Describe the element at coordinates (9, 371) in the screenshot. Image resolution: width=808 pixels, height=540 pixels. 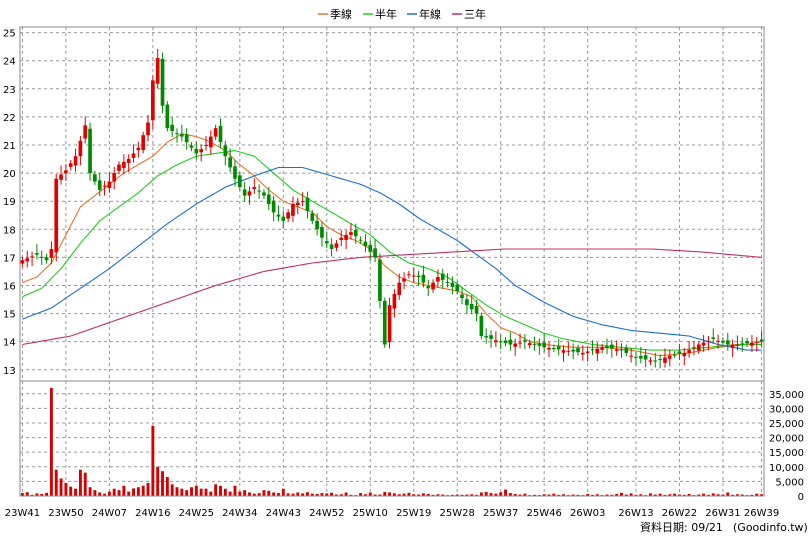
I see `price-tick-label: 13` at that location.